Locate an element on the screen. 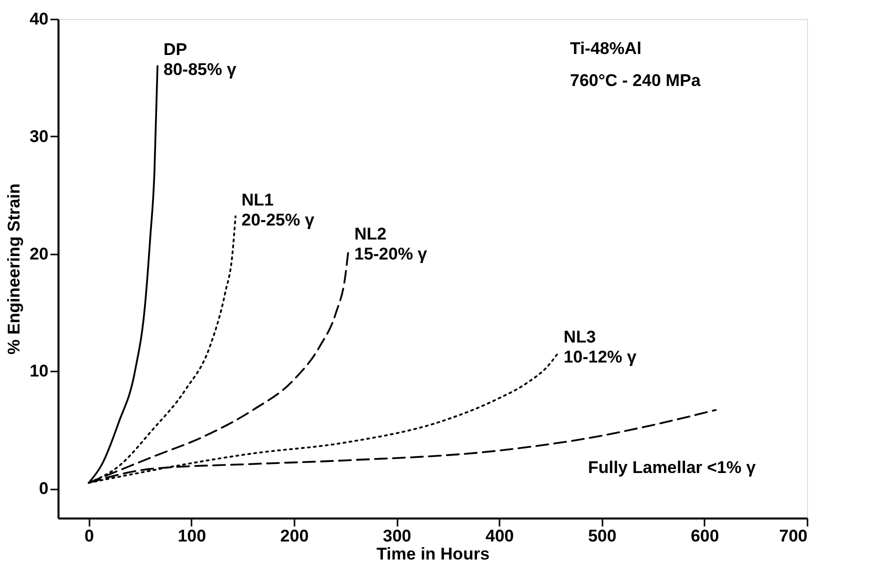 The height and width of the screenshot is (566, 872). series-label: NL1 20-25% γ is located at coordinates (278, 210).